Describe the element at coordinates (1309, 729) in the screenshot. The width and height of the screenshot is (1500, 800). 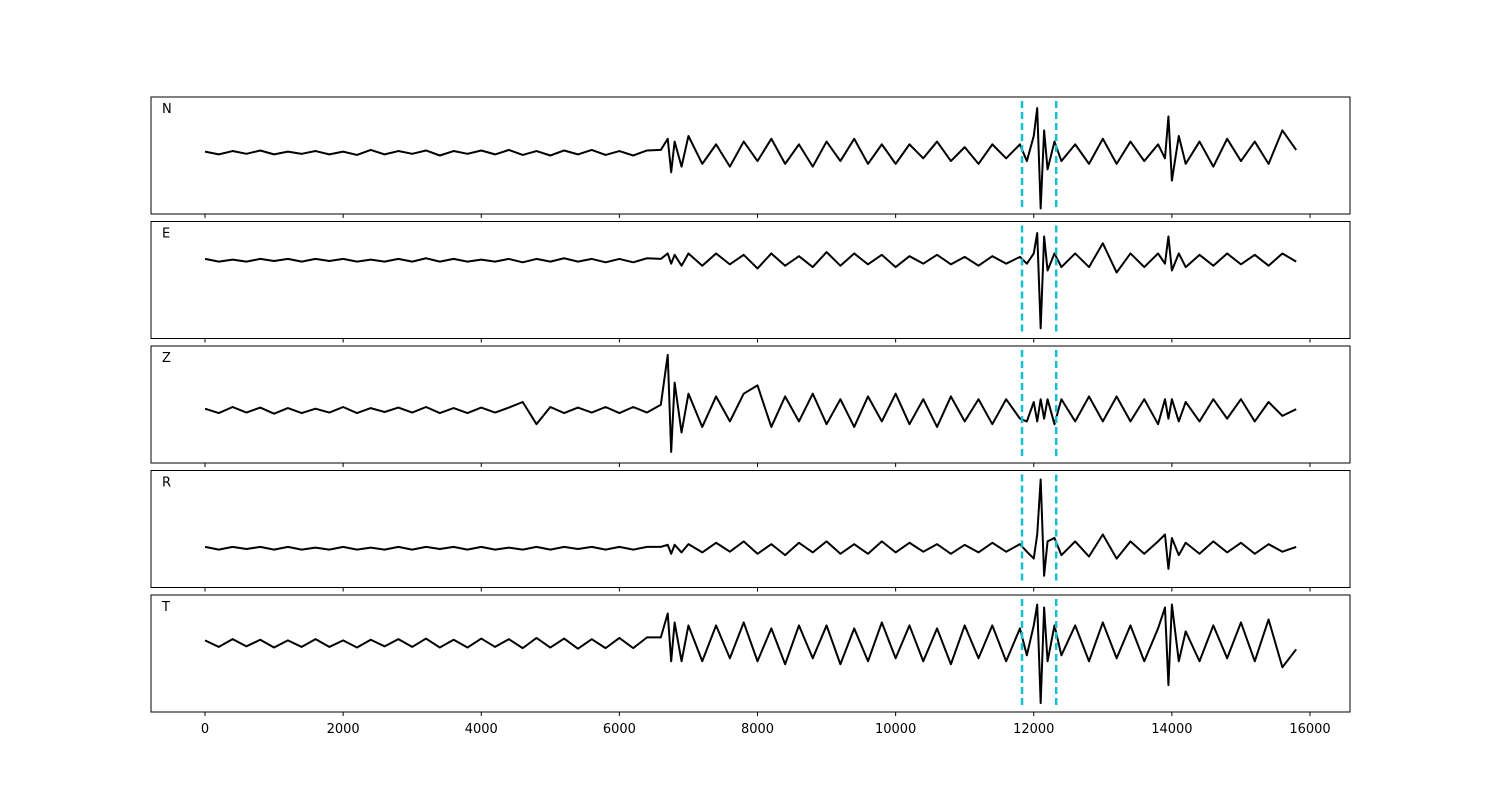
I see `x-tick-label: 16000` at that location.